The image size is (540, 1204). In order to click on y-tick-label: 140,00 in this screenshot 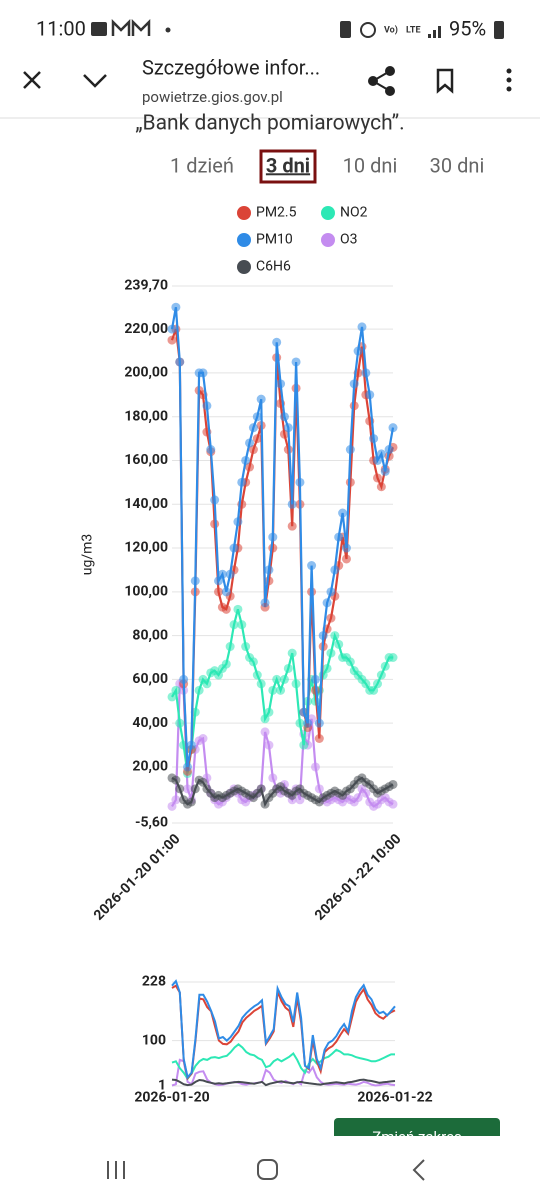, I will do `click(146, 504)`.